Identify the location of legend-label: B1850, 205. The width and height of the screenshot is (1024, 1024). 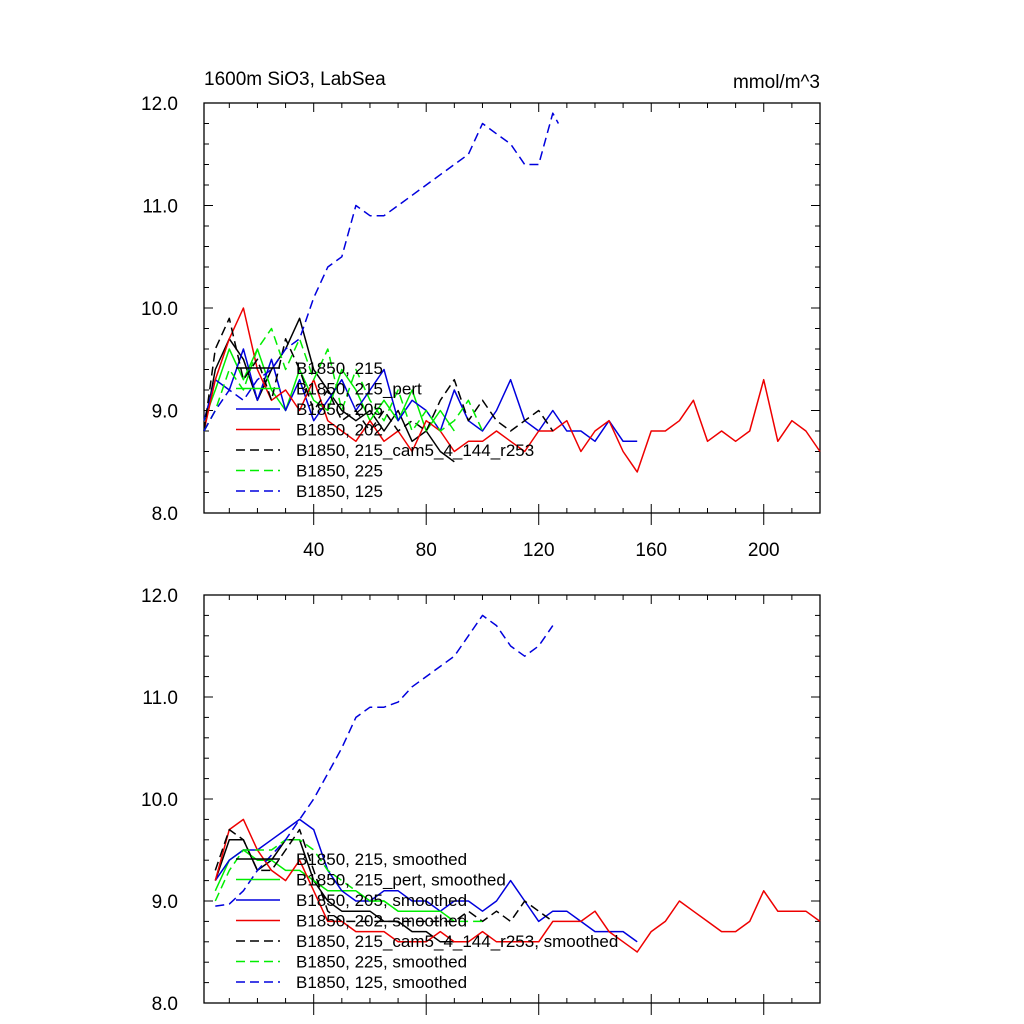
(339, 409).